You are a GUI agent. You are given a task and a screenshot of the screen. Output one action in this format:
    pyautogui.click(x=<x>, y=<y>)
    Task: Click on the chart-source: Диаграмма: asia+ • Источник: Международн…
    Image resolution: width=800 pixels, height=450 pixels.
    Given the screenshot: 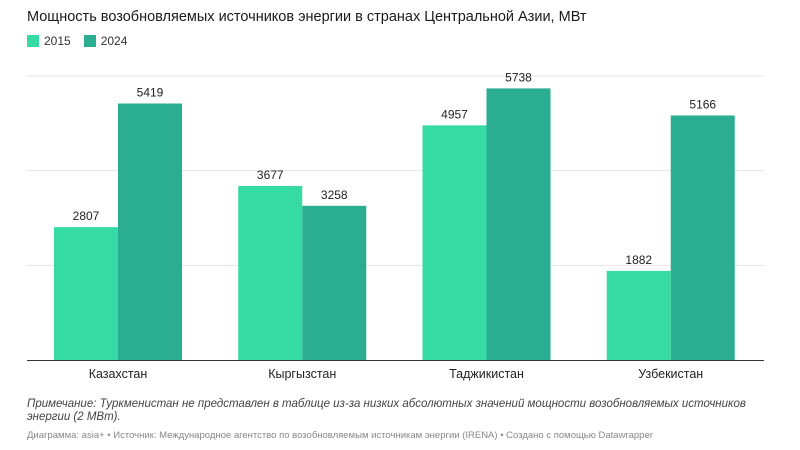 What is the action you would take?
    pyautogui.click(x=340, y=435)
    